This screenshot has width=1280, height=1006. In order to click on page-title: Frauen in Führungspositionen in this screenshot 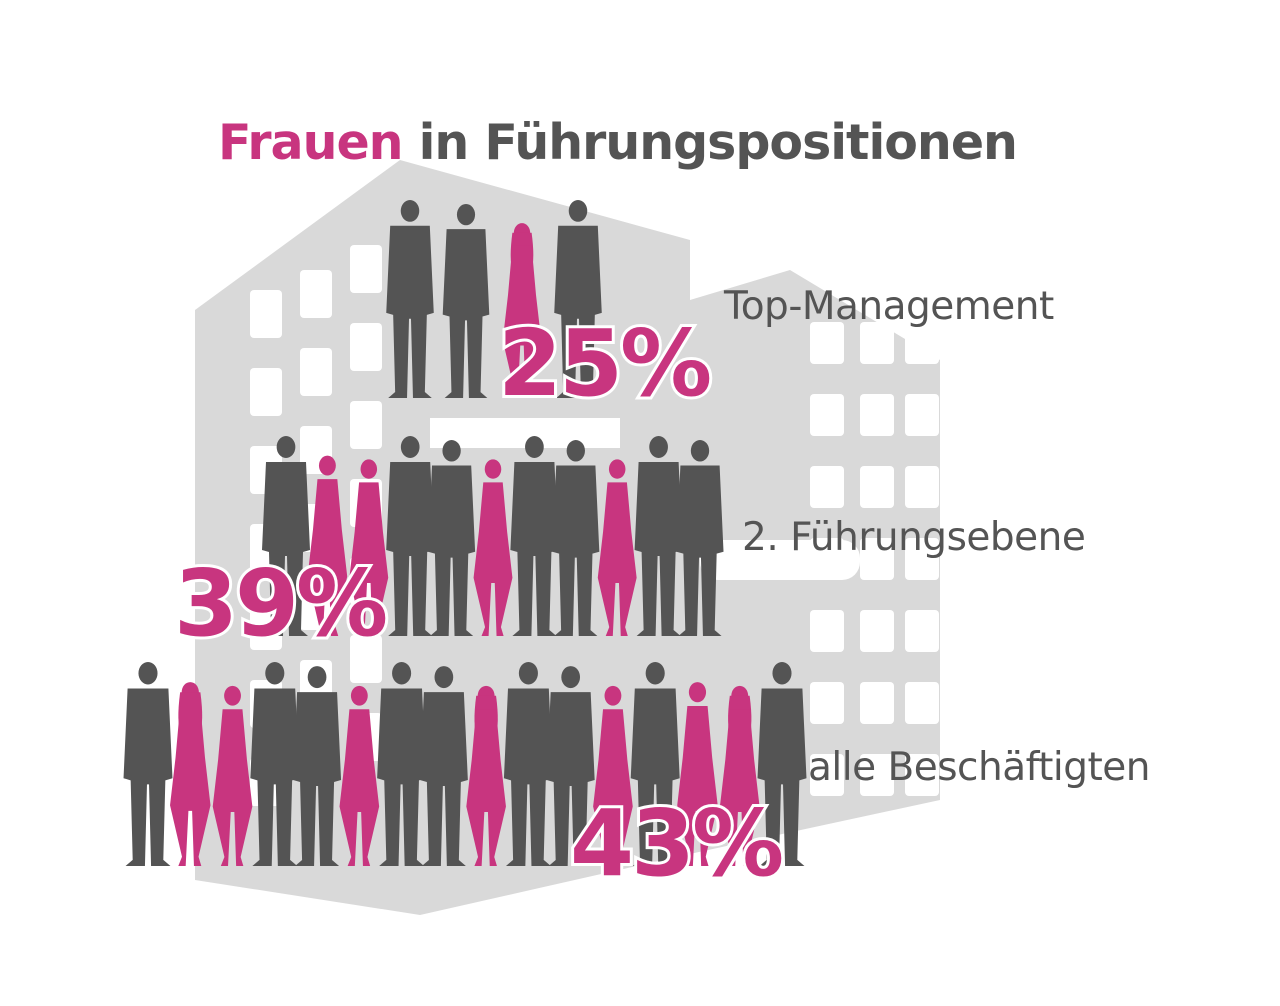, I will do `click(618, 142)`.